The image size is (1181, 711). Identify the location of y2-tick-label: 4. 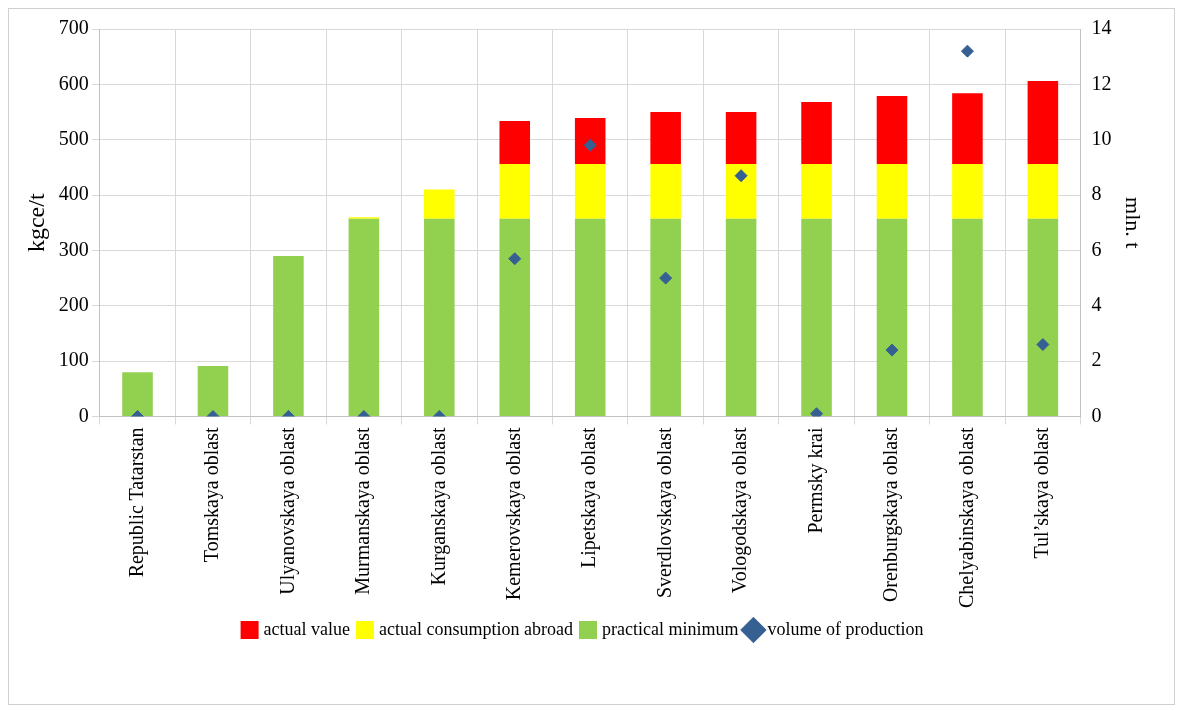
(1096, 304).